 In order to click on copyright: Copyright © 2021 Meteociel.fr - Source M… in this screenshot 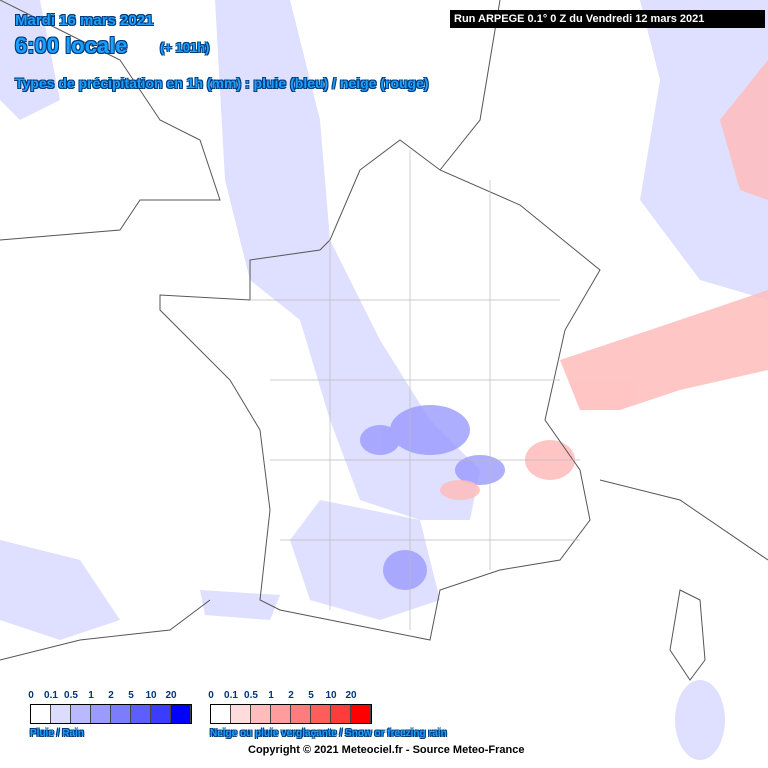, I will do `click(386, 750)`.